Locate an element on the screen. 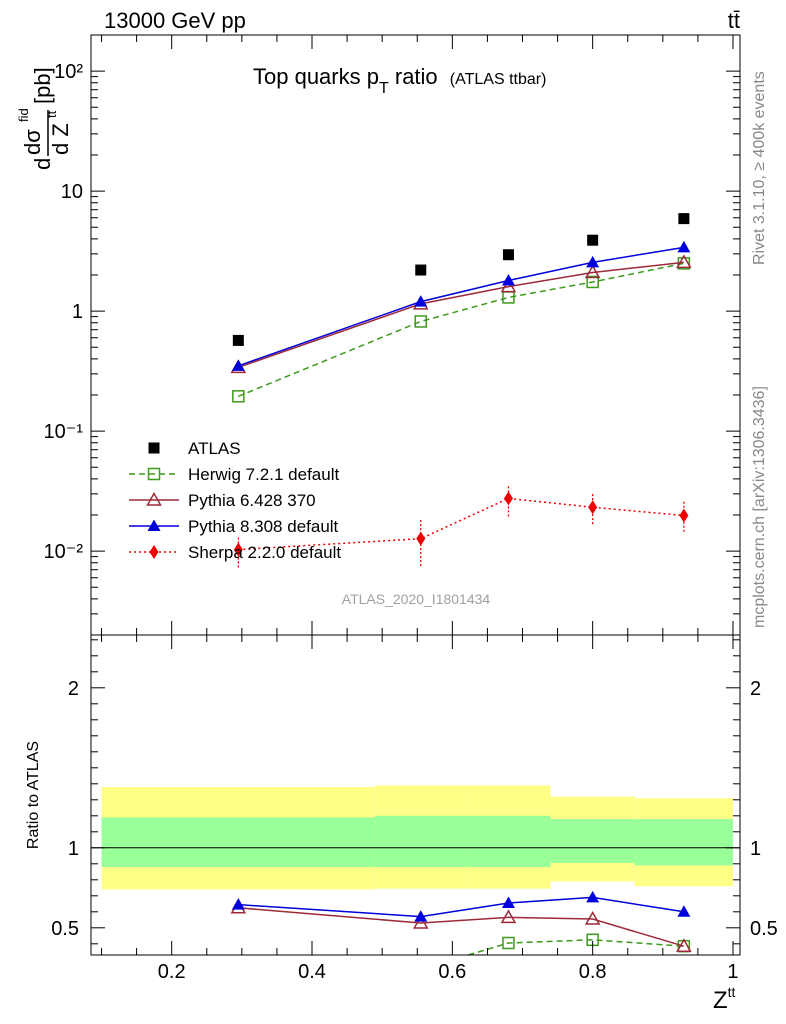 The image size is (786, 1024). ratio-bands is located at coordinates (415, 837).